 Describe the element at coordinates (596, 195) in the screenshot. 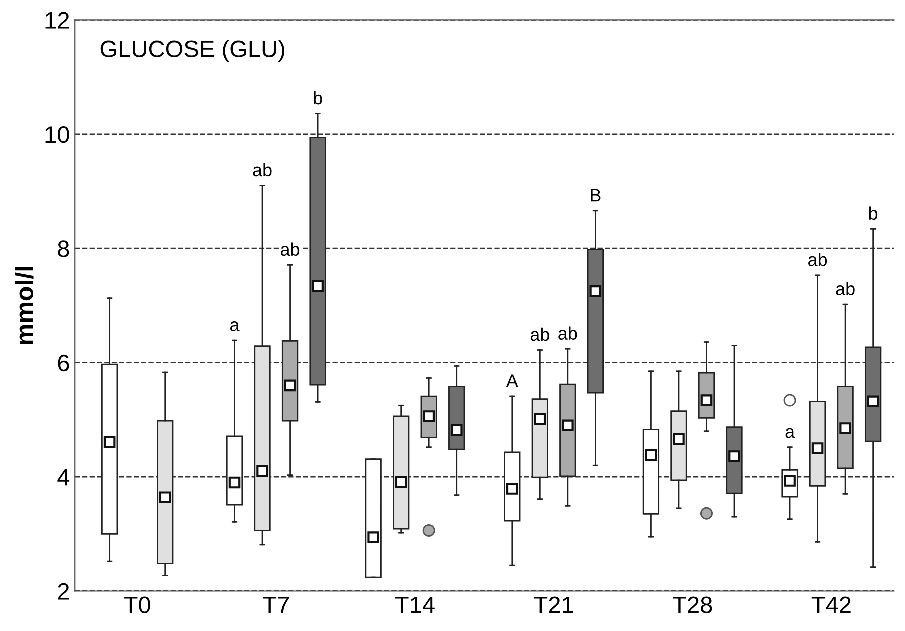

I see `text: B` at that location.